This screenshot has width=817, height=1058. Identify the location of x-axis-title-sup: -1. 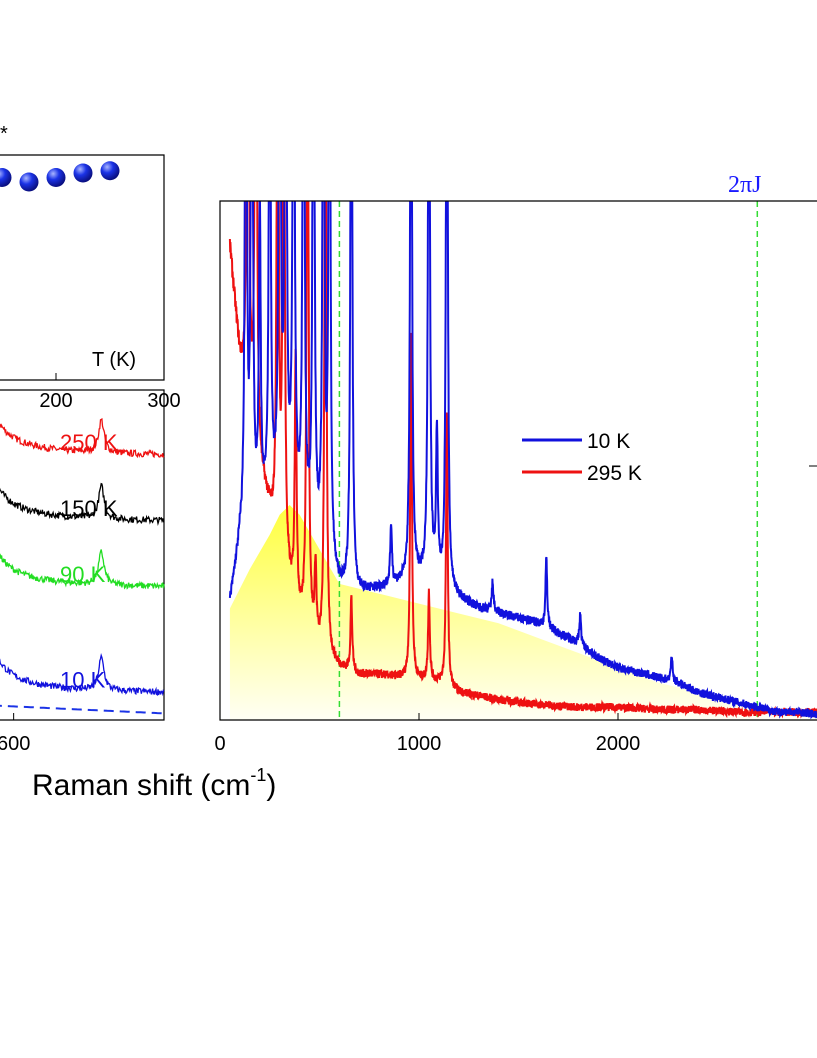
(258, 775).